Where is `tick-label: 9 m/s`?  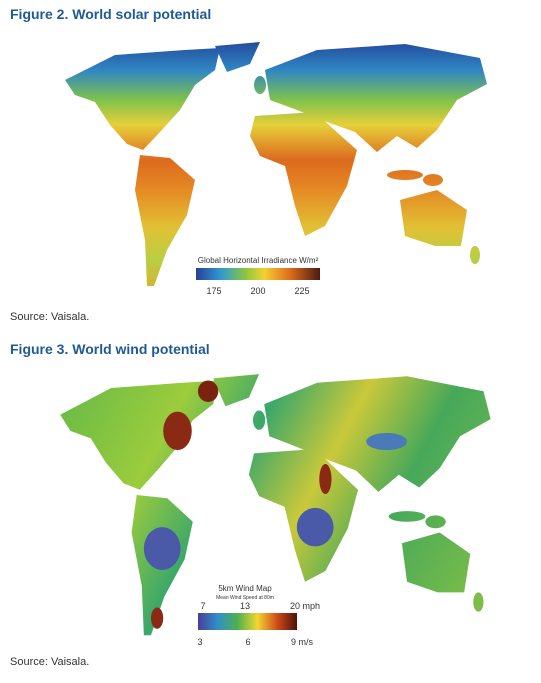 tick-label: 9 m/s is located at coordinates (302, 642).